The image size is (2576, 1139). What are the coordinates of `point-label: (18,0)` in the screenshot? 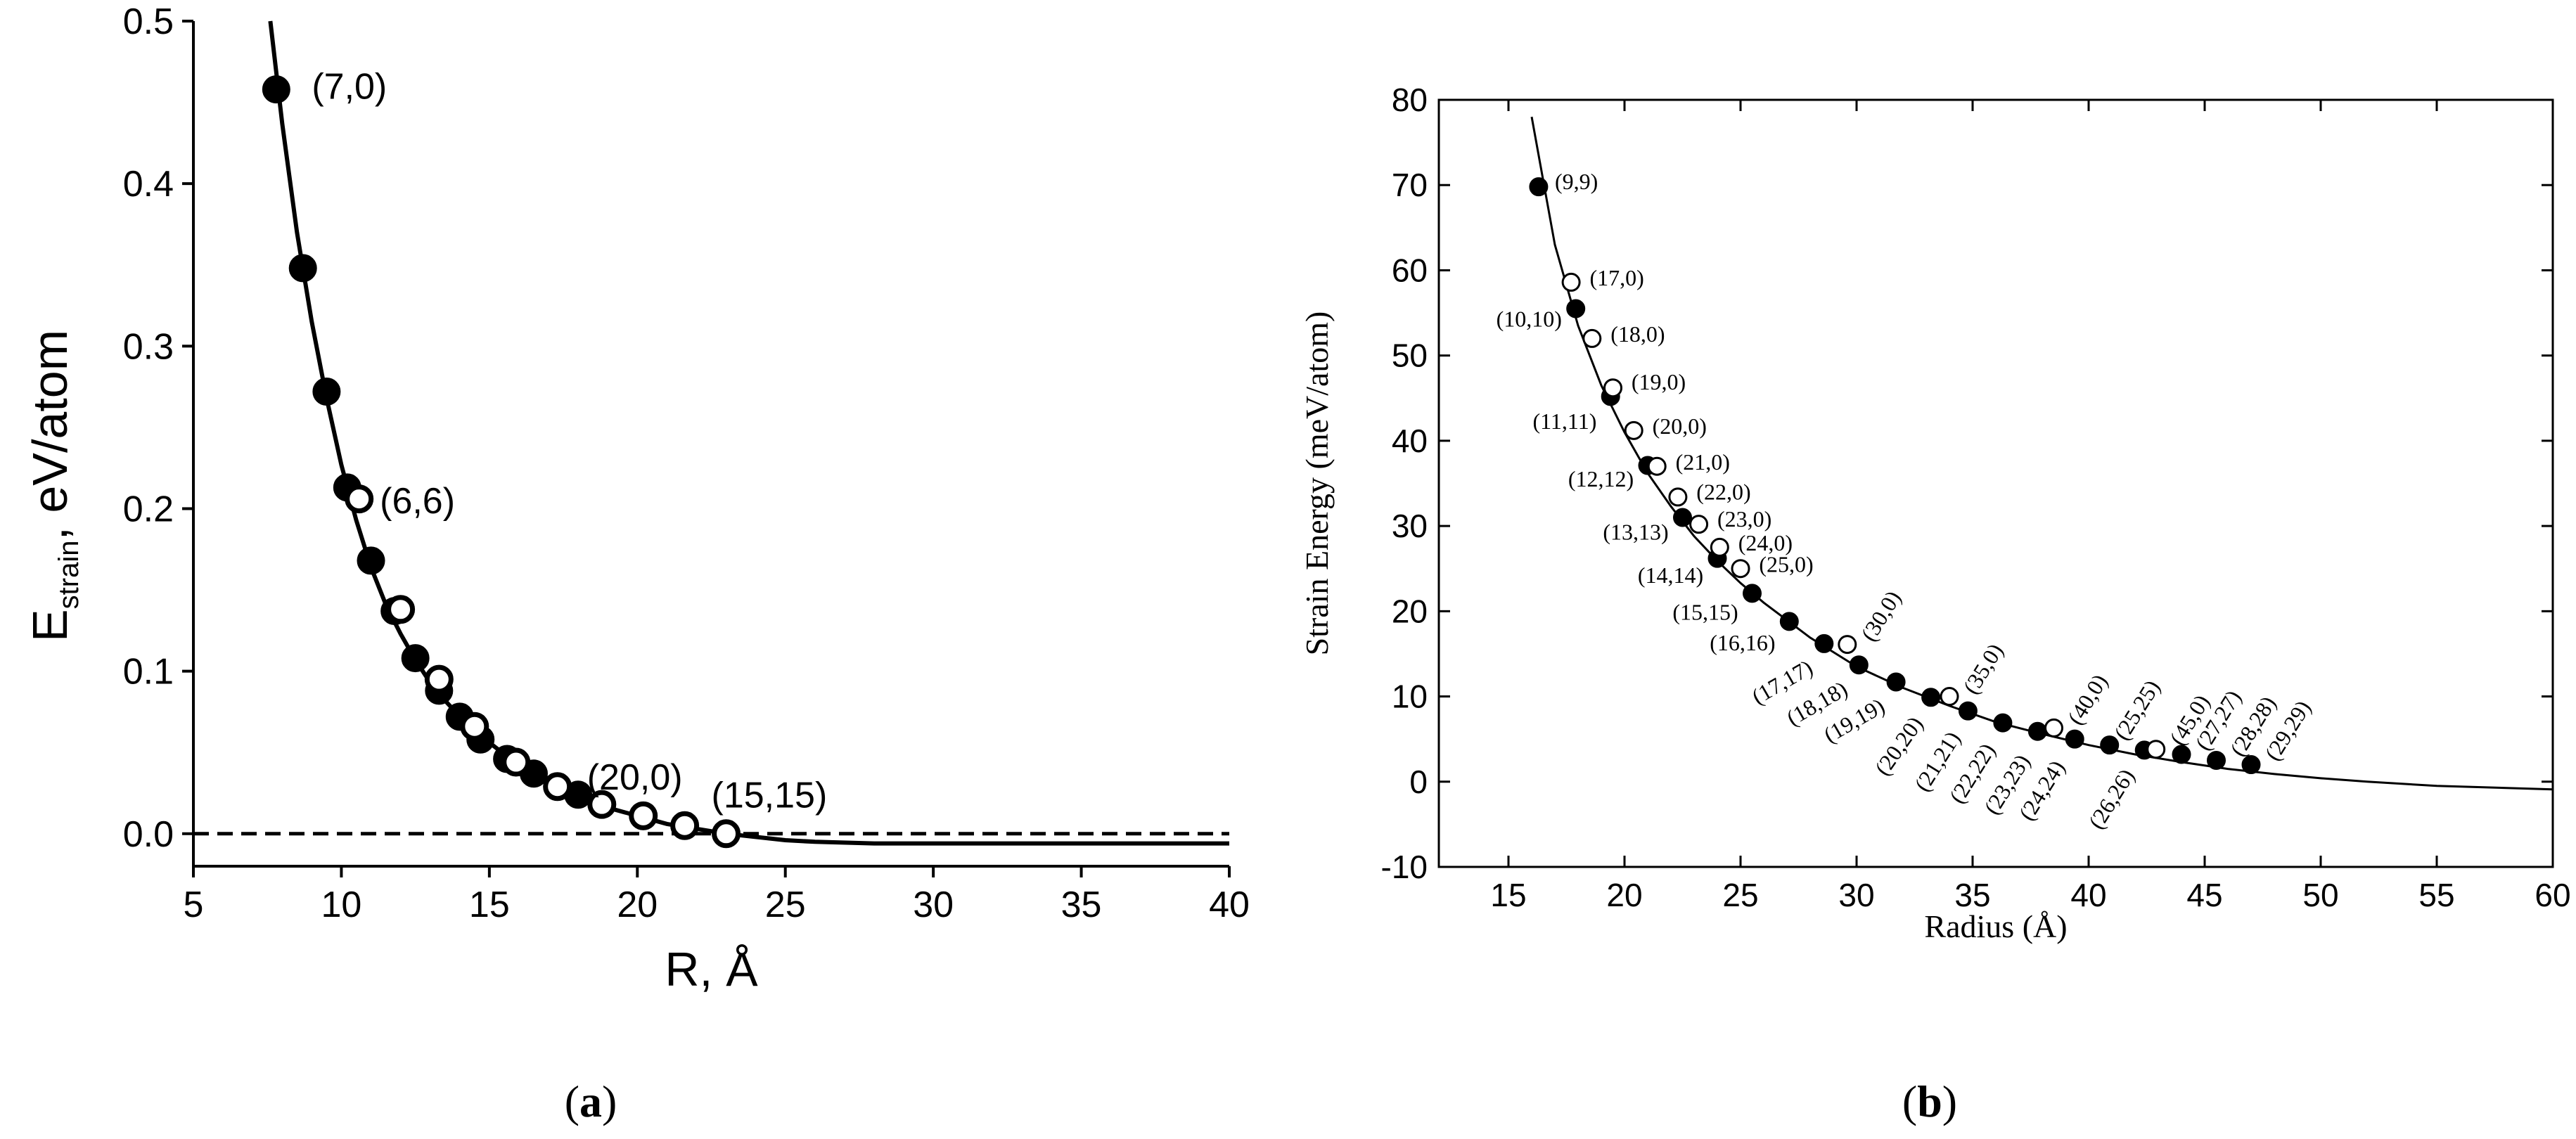 It's located at (1638, 334).